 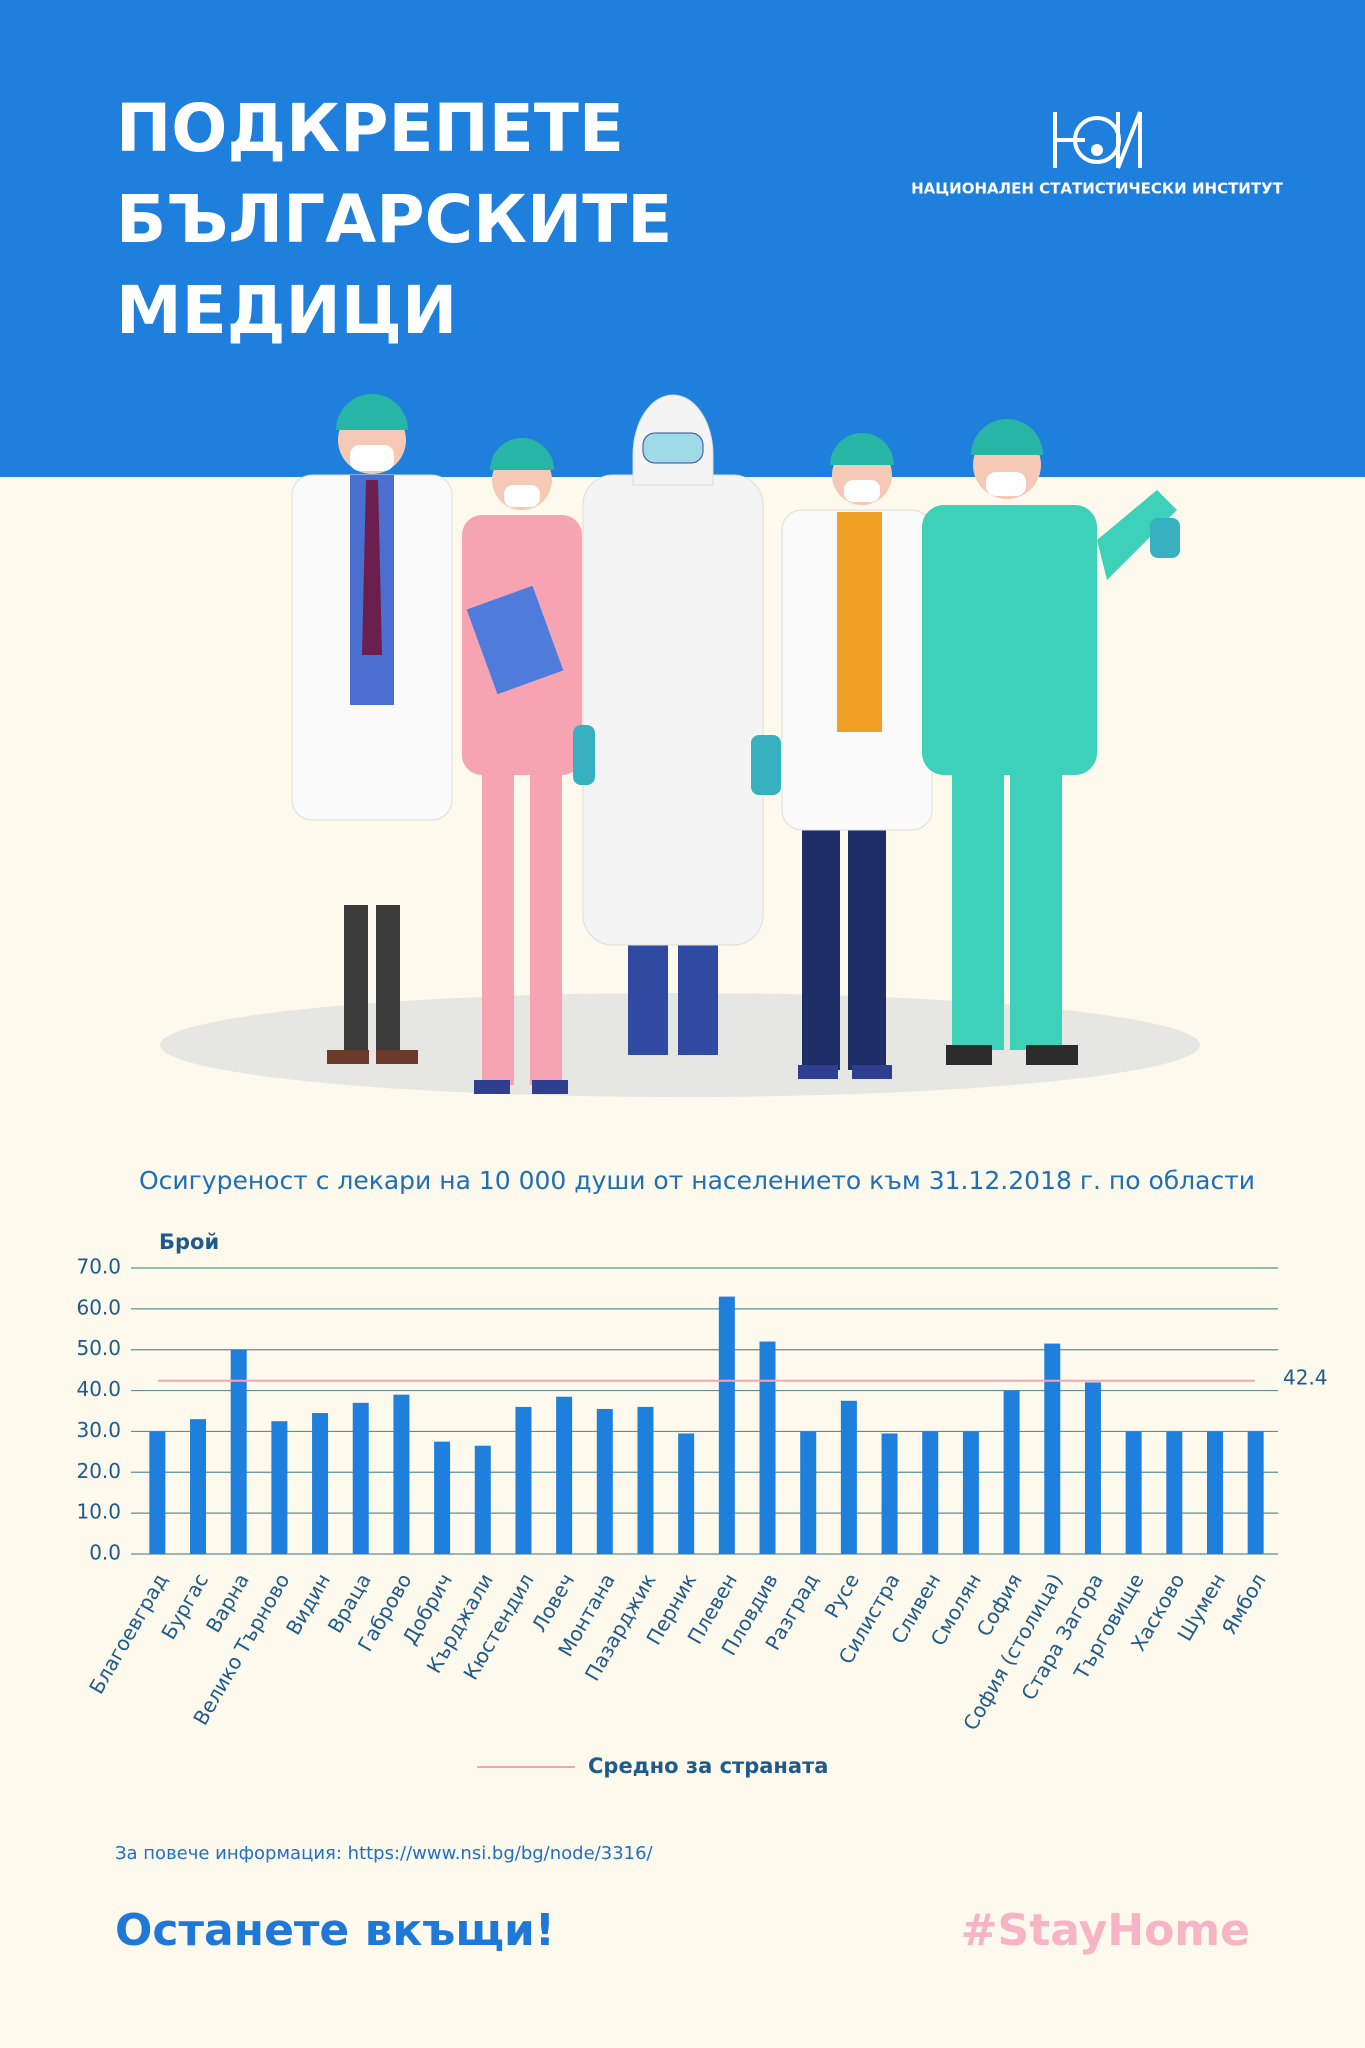 What do you see at coordinates (1105, 1930) in the screenshot?
I see `hashtag: #StayHome` at bounding box center [1105, 1930].